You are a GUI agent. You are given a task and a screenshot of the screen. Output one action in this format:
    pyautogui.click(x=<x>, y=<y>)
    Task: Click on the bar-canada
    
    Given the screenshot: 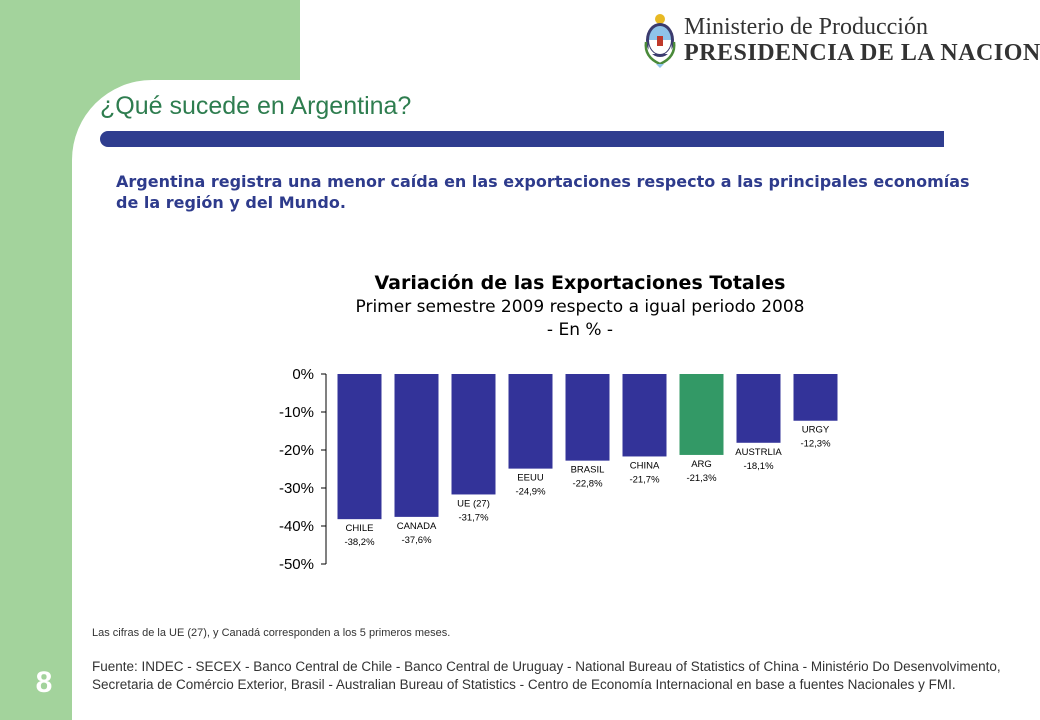 What is the action you would take?
    pyautogui.click(x=416, y=445)
    